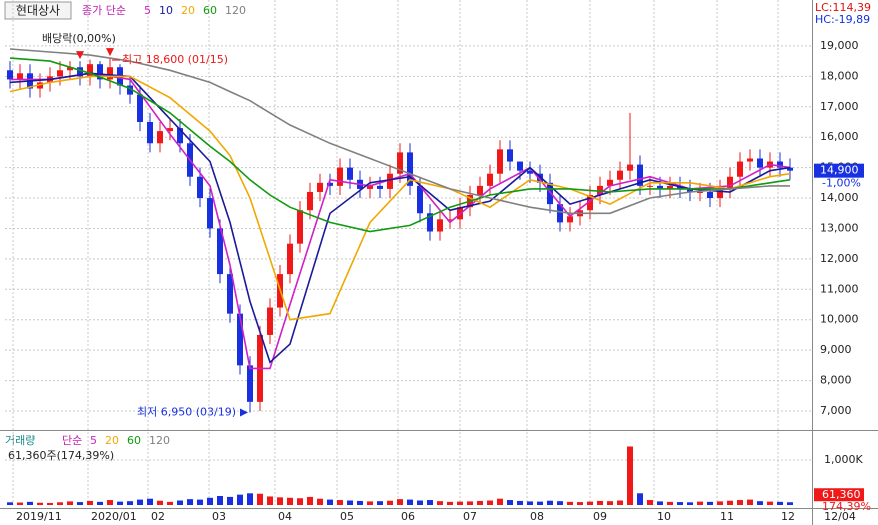 Image resolution: width=878 pixels, height=525 pixels. I want to click on x-tick-label: 09, so click(600, 516).